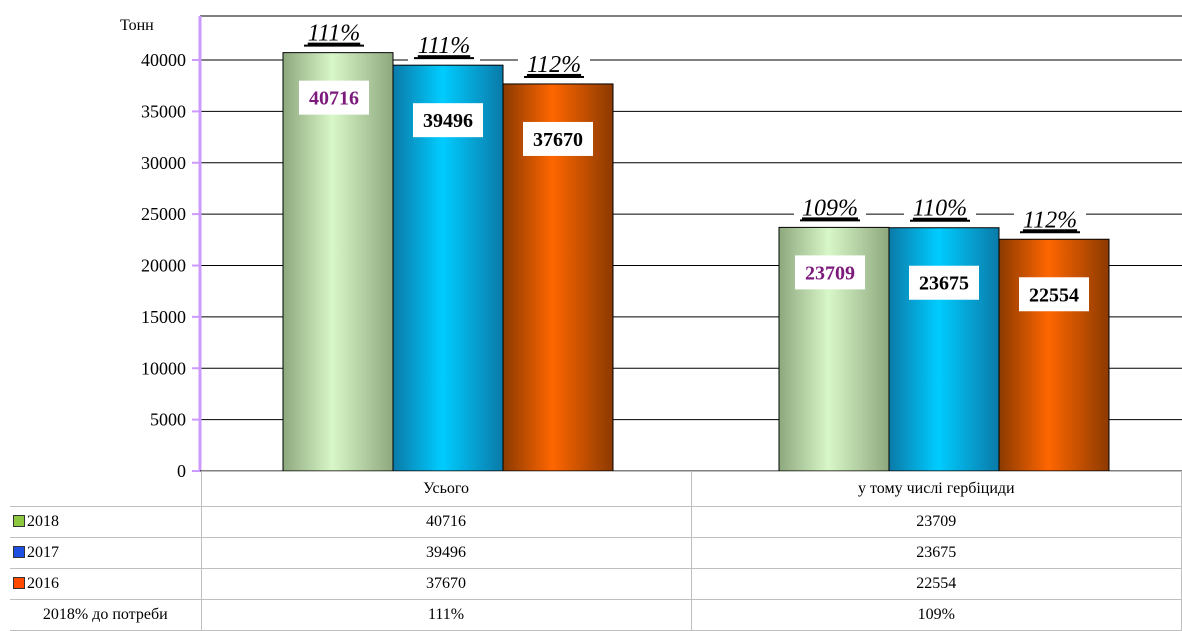 Image resolution: width=1182 pixels, height=631 pixels. What do you see at coordinates (446, 522) in the screenshot?
I see `table-cell: 40716` at bounding box center [446, 522].